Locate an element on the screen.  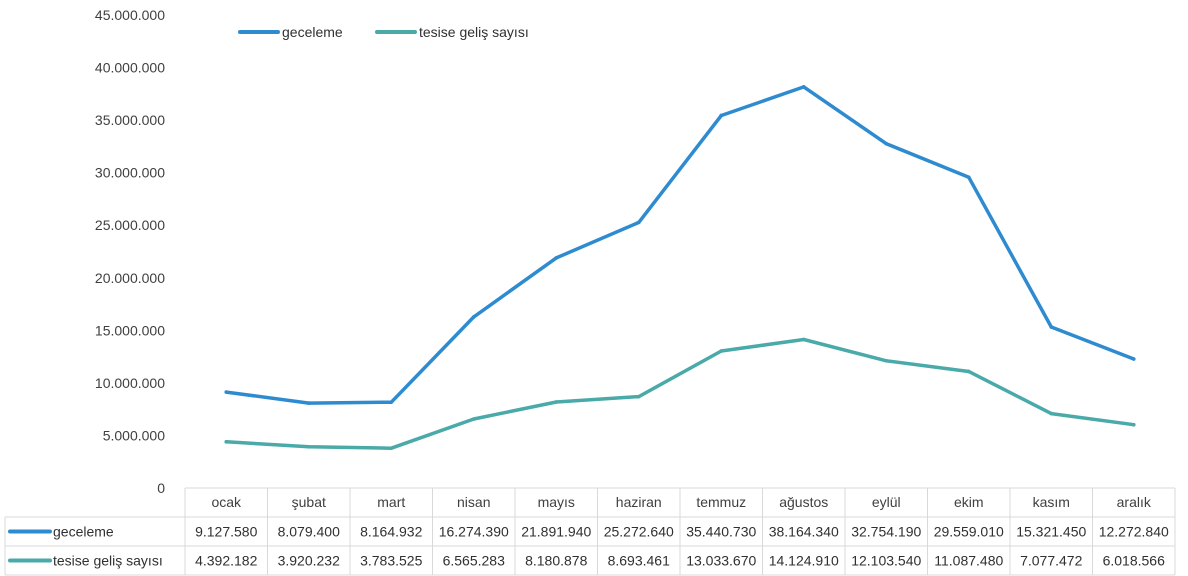
table-cell-value: 35.440.730 is located at coordinates (721, 532).